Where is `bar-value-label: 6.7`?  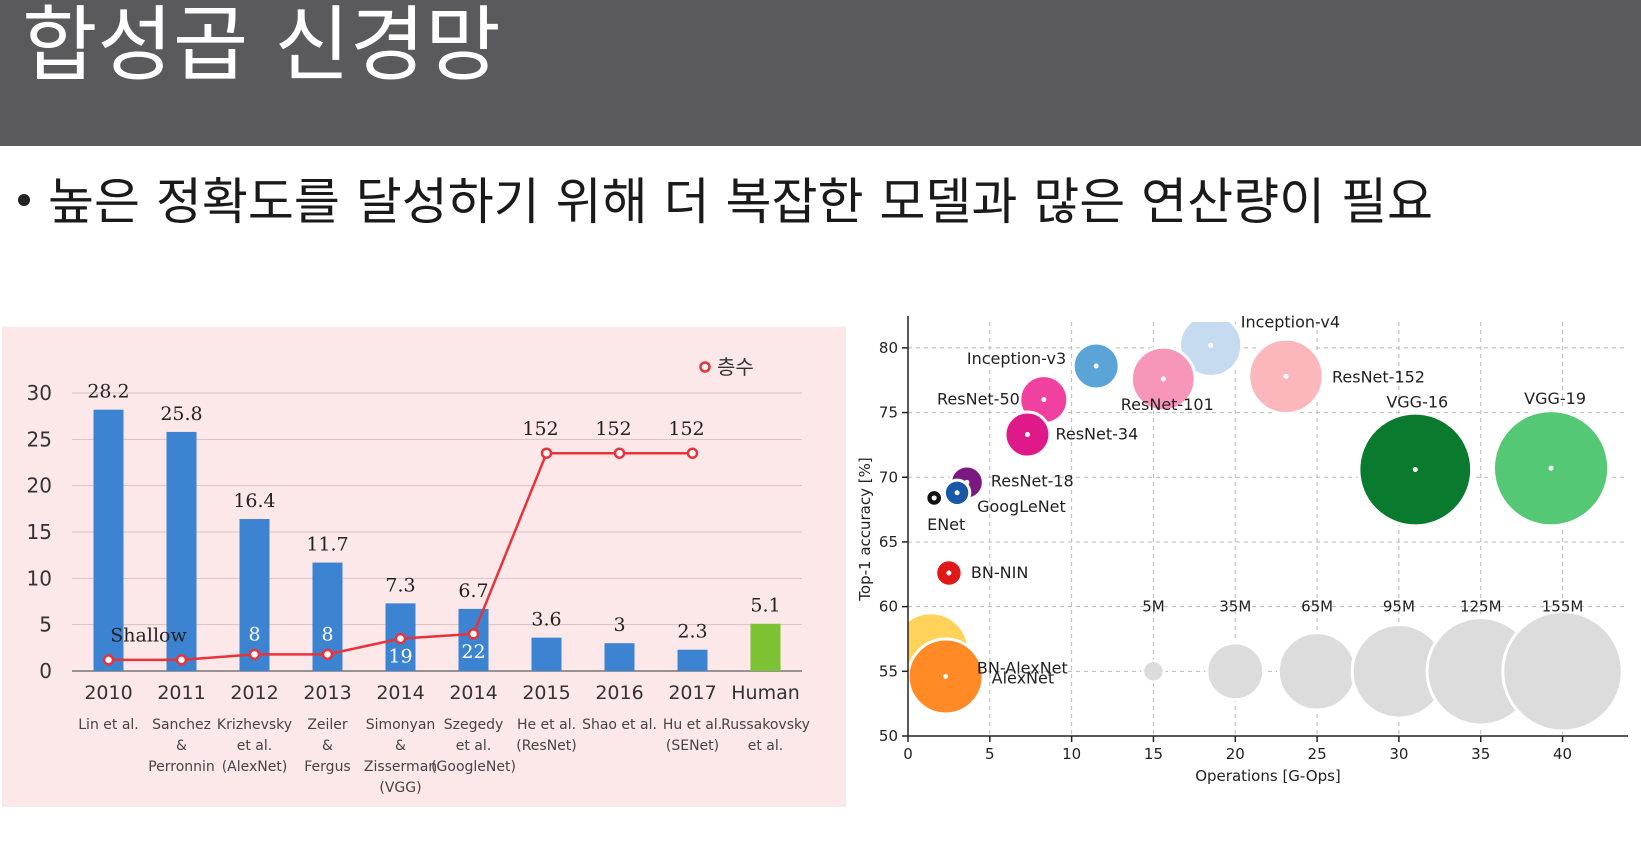
bar-value-label: 6.7 is located at coordinates (473, 591).